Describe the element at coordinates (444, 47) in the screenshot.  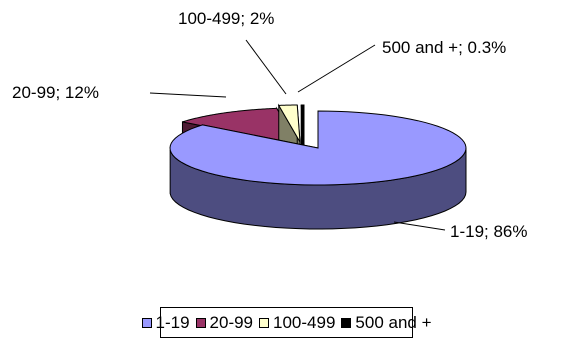
I see `data-label-500-and-plus: 500 and +; 0.3%` at that location.